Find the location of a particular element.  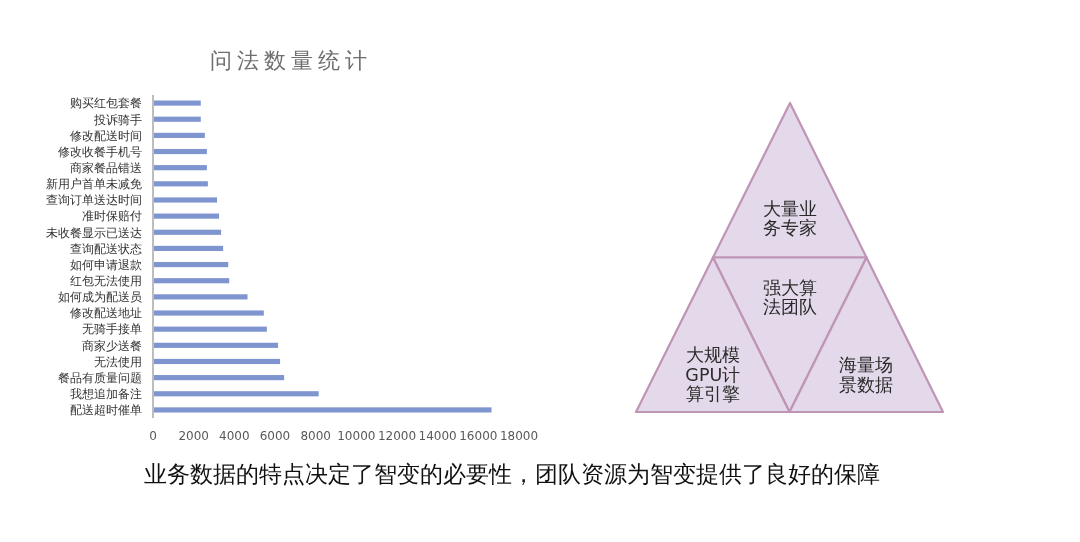

category-label: 未收餐显示已送达 is located at coordinates (94, 232).